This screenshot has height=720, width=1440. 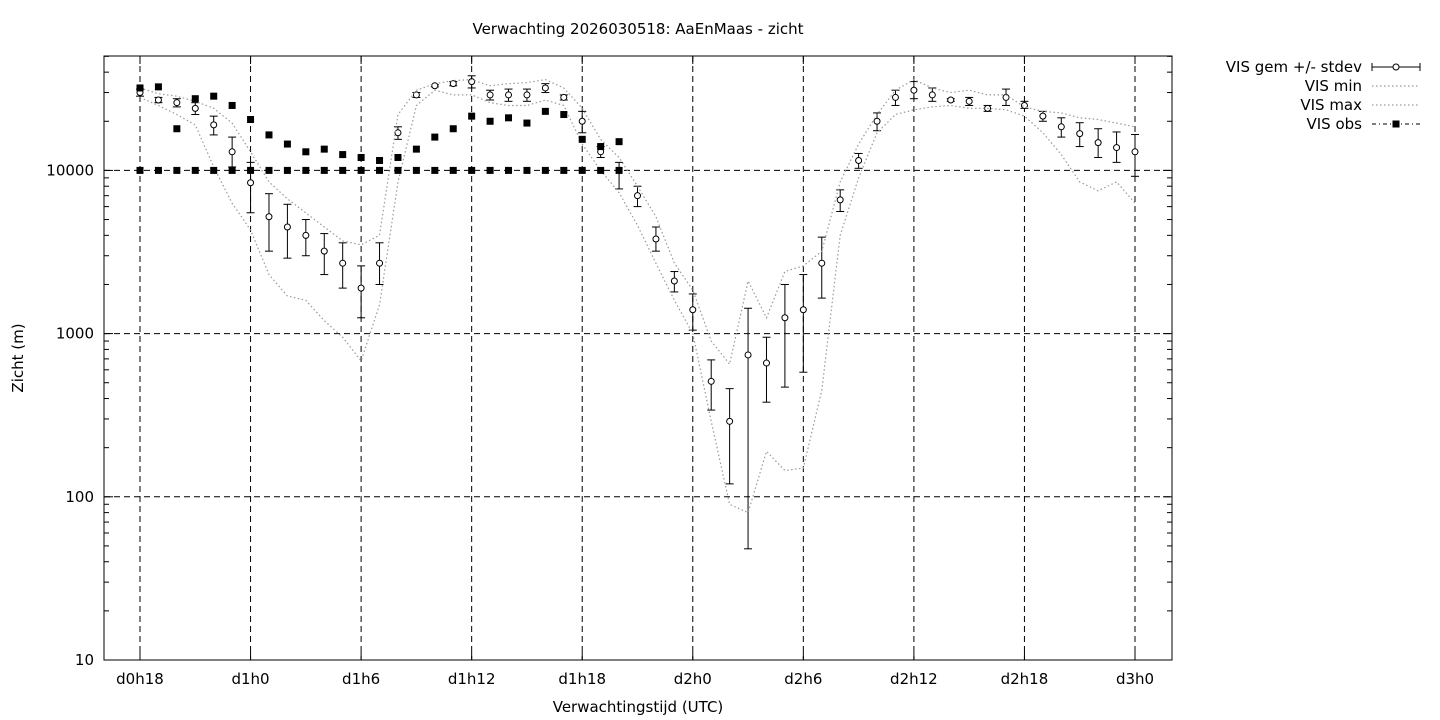 What do you see at coordinates (1294, 67) in the screenshot?
I see `legend-label: VIS gem +/- stdev` at bounding box center [1294, 67].